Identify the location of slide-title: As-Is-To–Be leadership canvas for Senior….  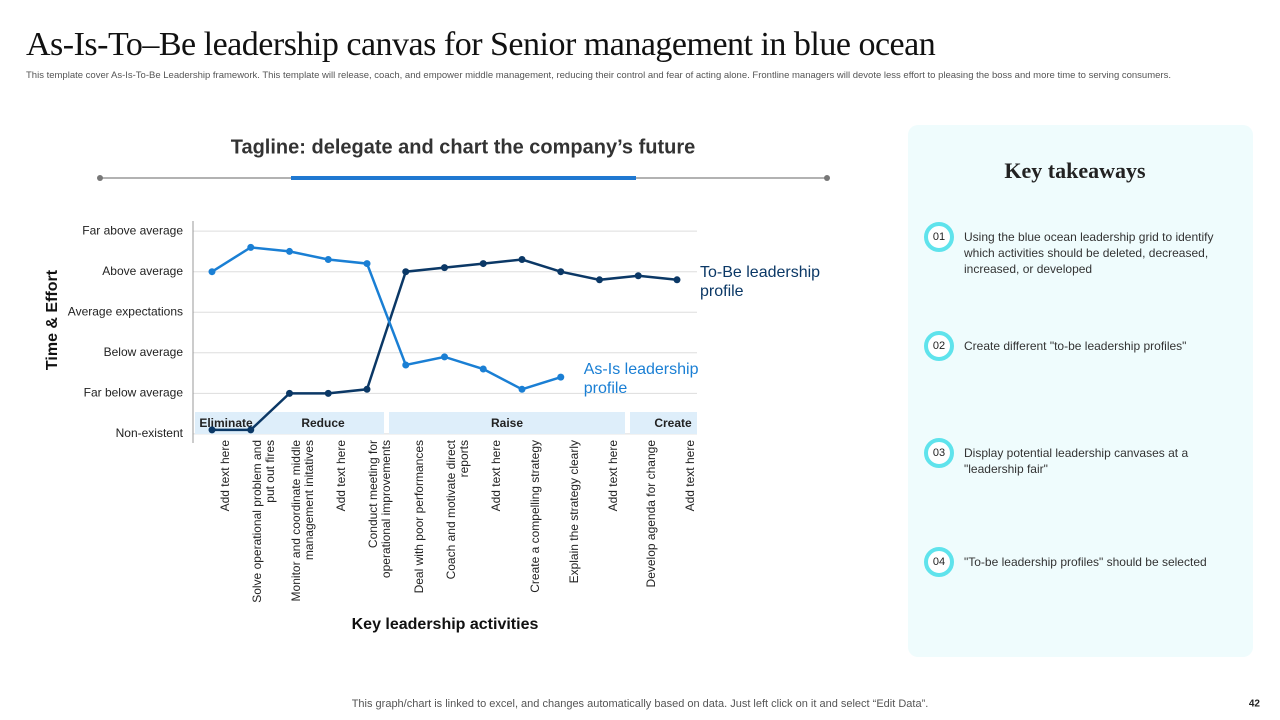
(481, 44).